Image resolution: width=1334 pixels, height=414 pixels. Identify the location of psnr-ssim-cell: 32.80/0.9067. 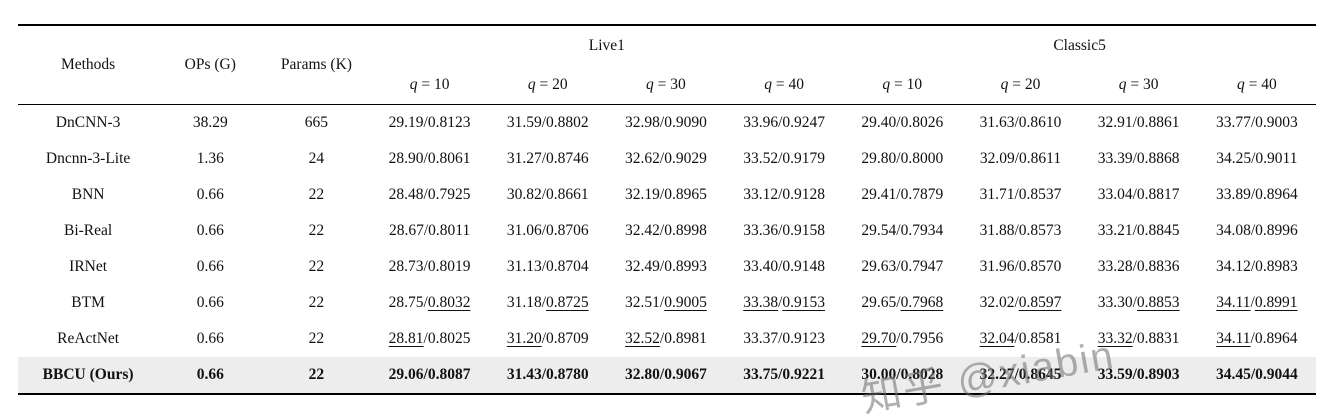
(666, 375).